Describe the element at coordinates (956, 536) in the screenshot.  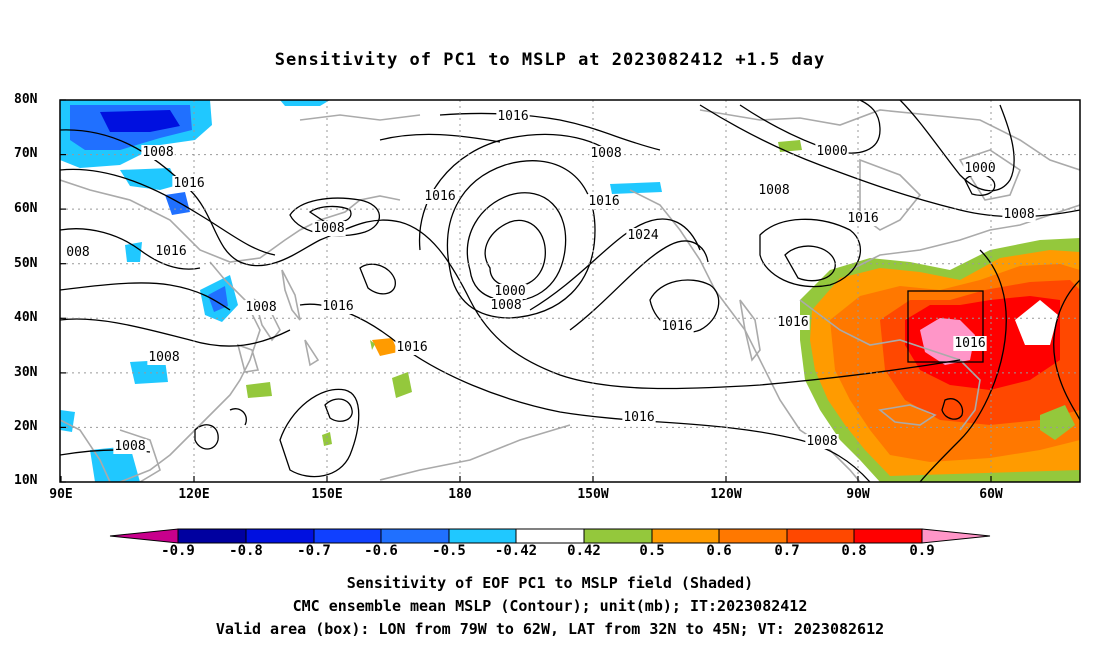
I see `colorbar-upper-arrow` at that location.